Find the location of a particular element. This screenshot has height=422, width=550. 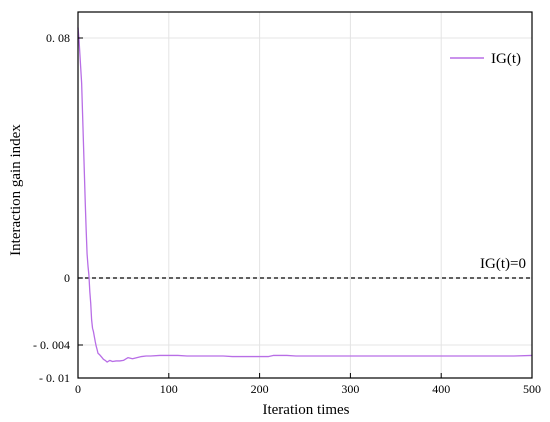

x-tick-label: 500 is located at coordinates (532, 389).